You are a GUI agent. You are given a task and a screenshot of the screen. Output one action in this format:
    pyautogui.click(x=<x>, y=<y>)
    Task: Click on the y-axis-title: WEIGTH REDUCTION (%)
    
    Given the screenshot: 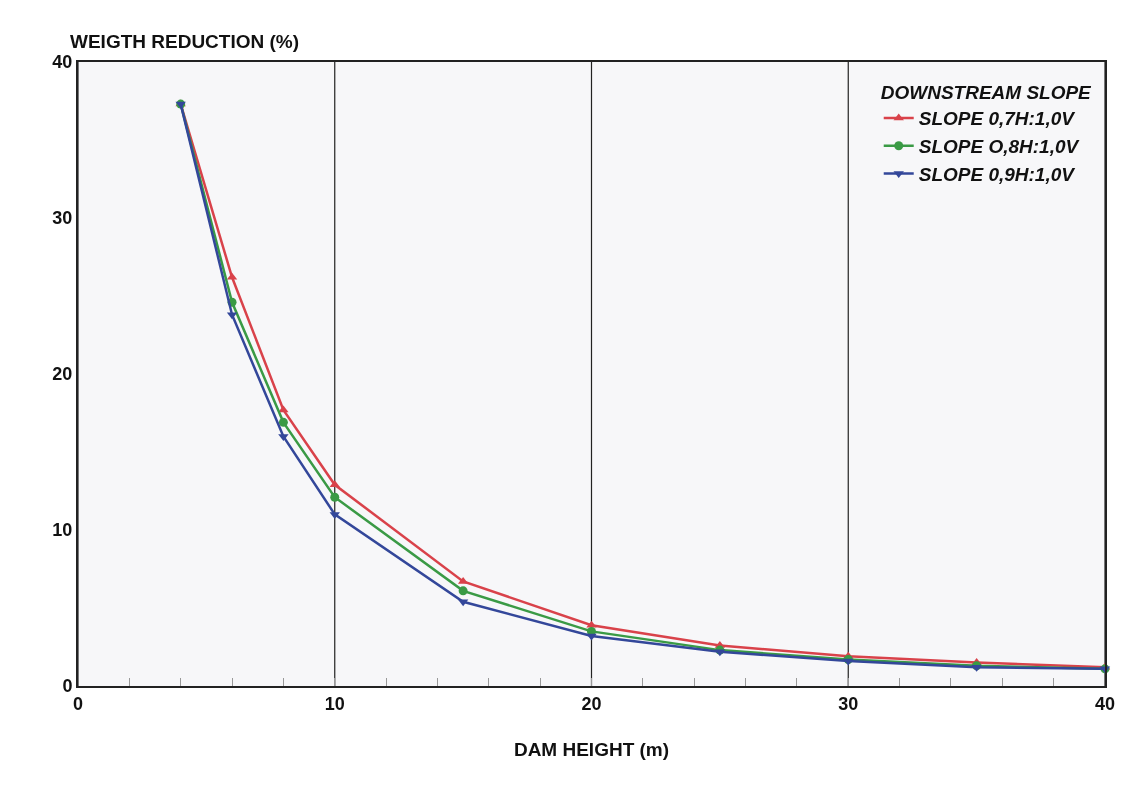 What is the action you would take?
    pyautogui.click(x=185, y=41)
    